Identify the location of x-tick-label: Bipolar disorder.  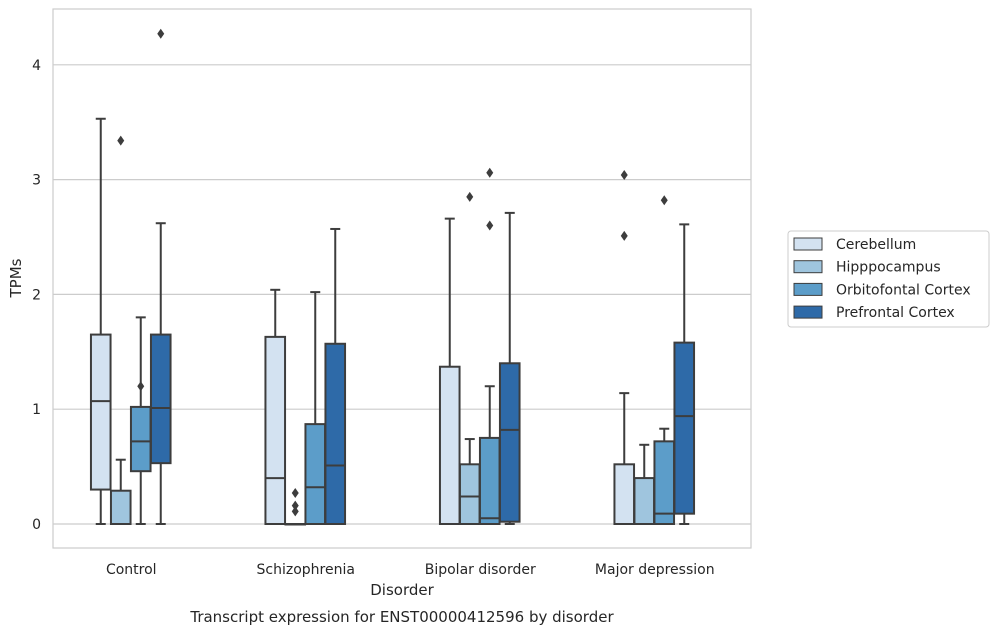
(480, 570).